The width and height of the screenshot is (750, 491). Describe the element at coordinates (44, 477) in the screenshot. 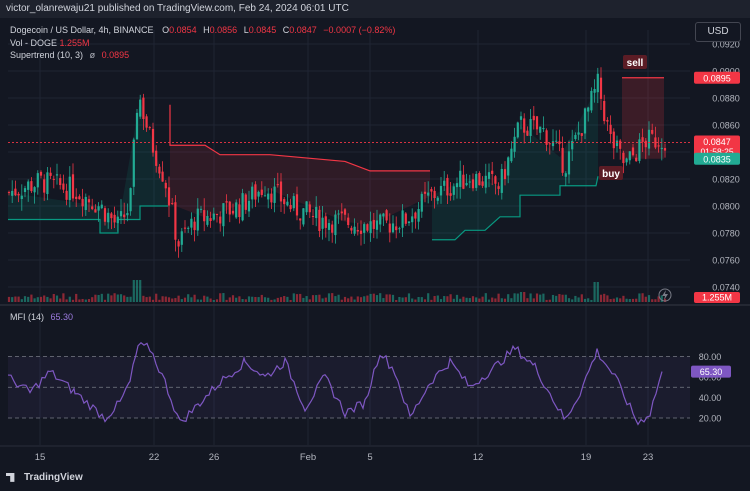

I see `tradingview-logo: TradingView` at that location.